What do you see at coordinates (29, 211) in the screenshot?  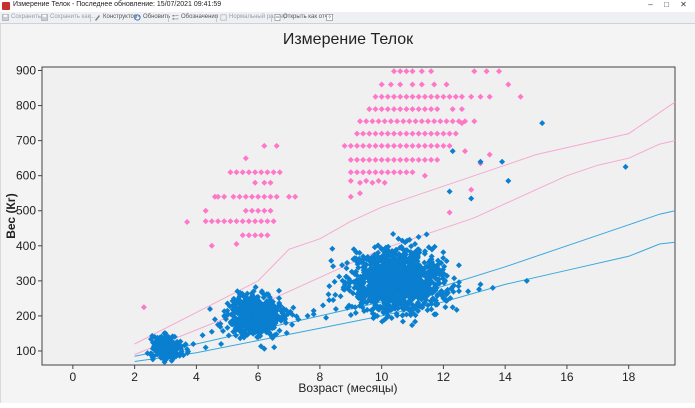 I see `y-axis: 100 200 300 400 500 600 700 800 900` at bounding box center [29, 211].